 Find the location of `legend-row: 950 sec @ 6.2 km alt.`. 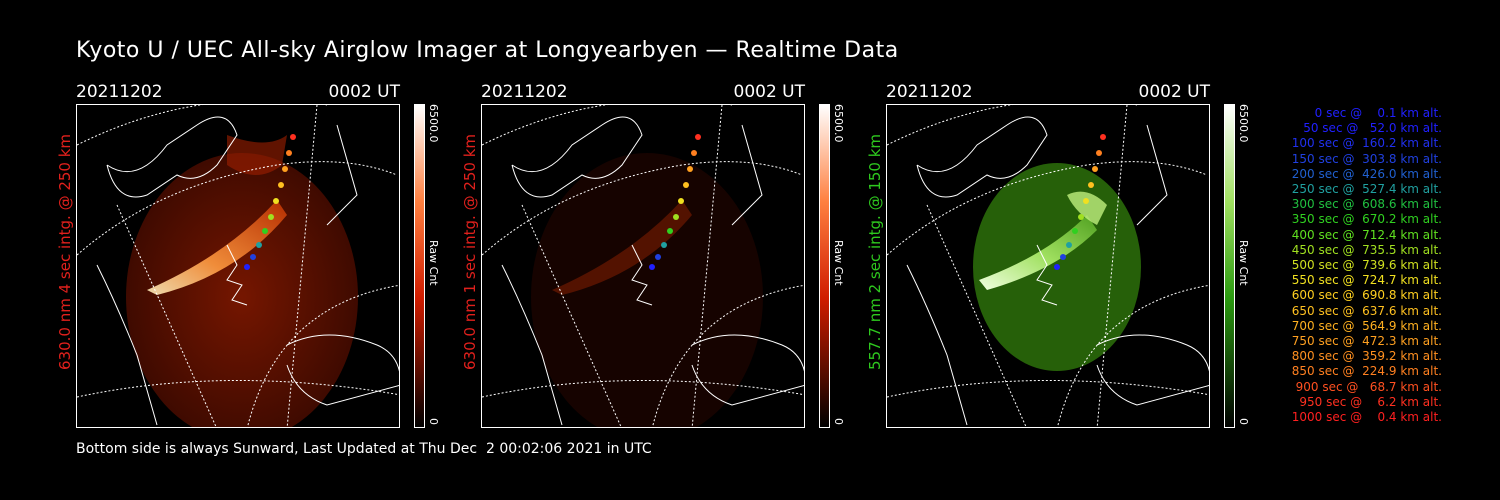

legend-row: 950 sec @ 6.2 km alt. is located at coordinates (1368, 401).